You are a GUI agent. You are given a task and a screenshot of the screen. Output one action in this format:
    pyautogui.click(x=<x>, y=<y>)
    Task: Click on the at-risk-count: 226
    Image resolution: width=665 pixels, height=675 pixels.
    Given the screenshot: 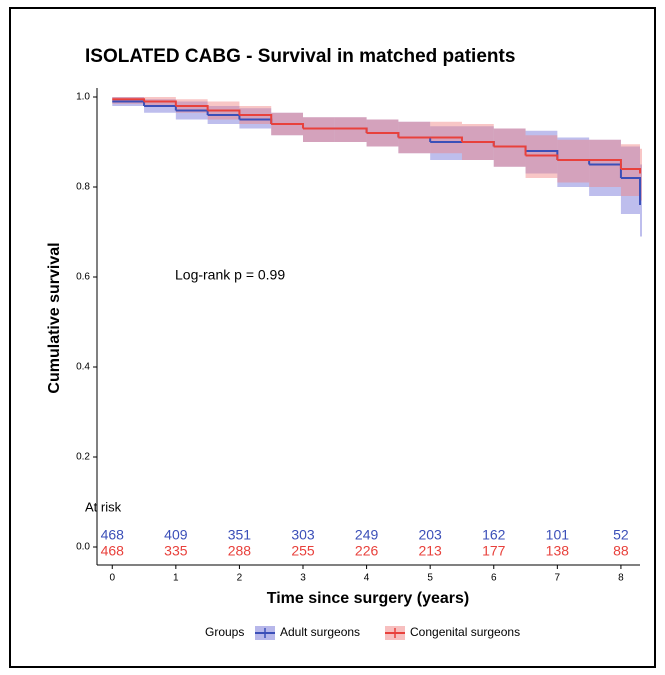 What is the action you would take?
    pyautogui.click(x=367, y=551)
    